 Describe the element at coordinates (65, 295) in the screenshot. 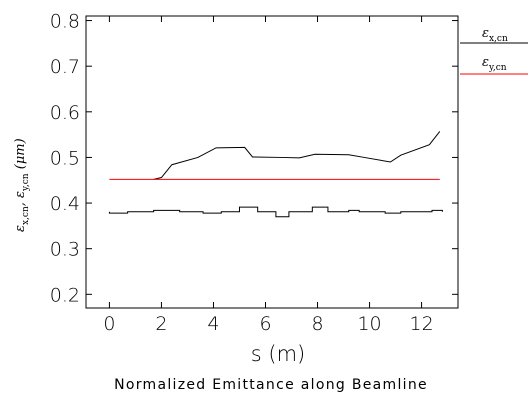

I see `y-tick-label: 0.2` at that location.